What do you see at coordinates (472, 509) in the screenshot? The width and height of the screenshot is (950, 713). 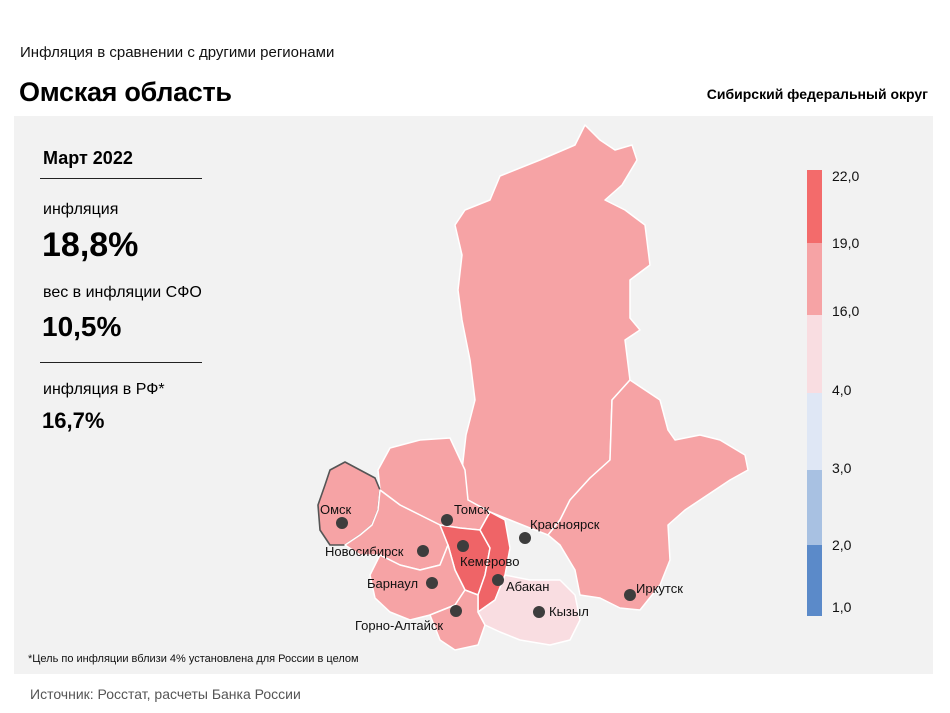 I see `city-label-tomsk: Томск` at bounding box center [472, 509].